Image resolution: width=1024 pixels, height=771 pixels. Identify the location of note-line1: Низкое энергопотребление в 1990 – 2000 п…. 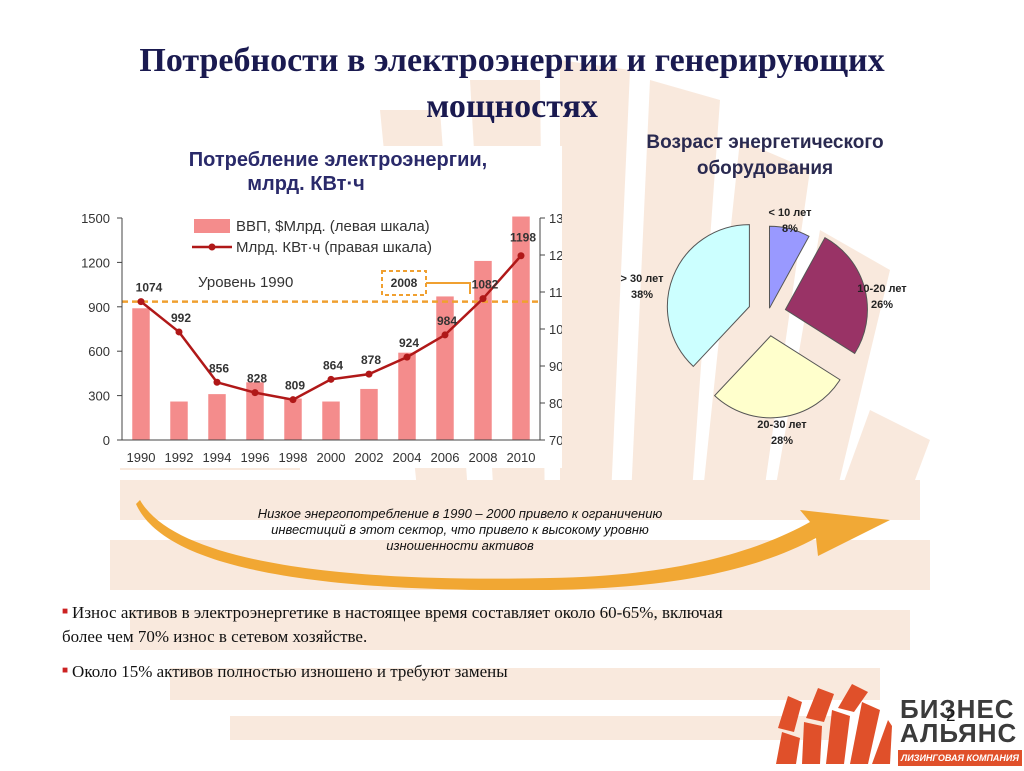
(460, 513).